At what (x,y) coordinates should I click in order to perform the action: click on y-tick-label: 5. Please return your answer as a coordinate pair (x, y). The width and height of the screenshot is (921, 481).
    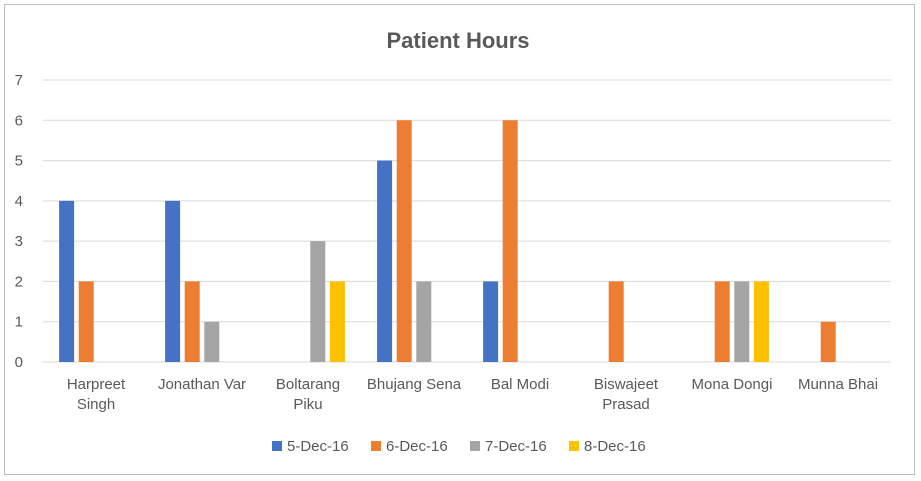
    Looking at the image, I should click on (19, 161).